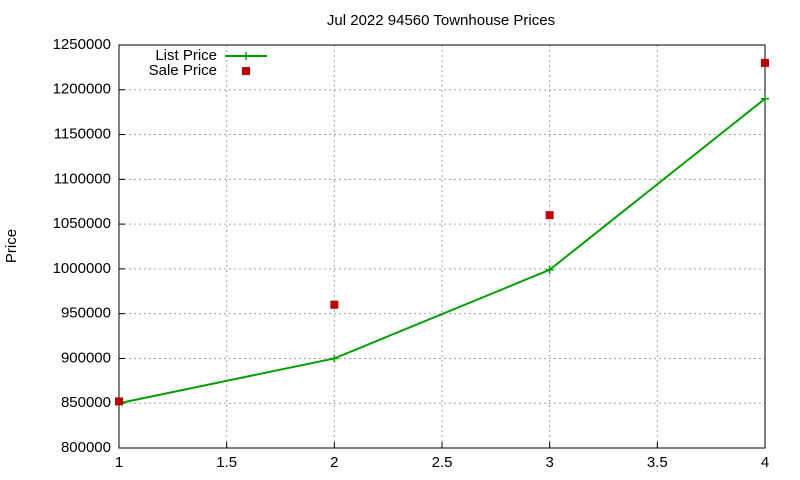  Describe the element at coordinates (119, 462) in the screenshot. I see `x-tick-label: 1` at that location.